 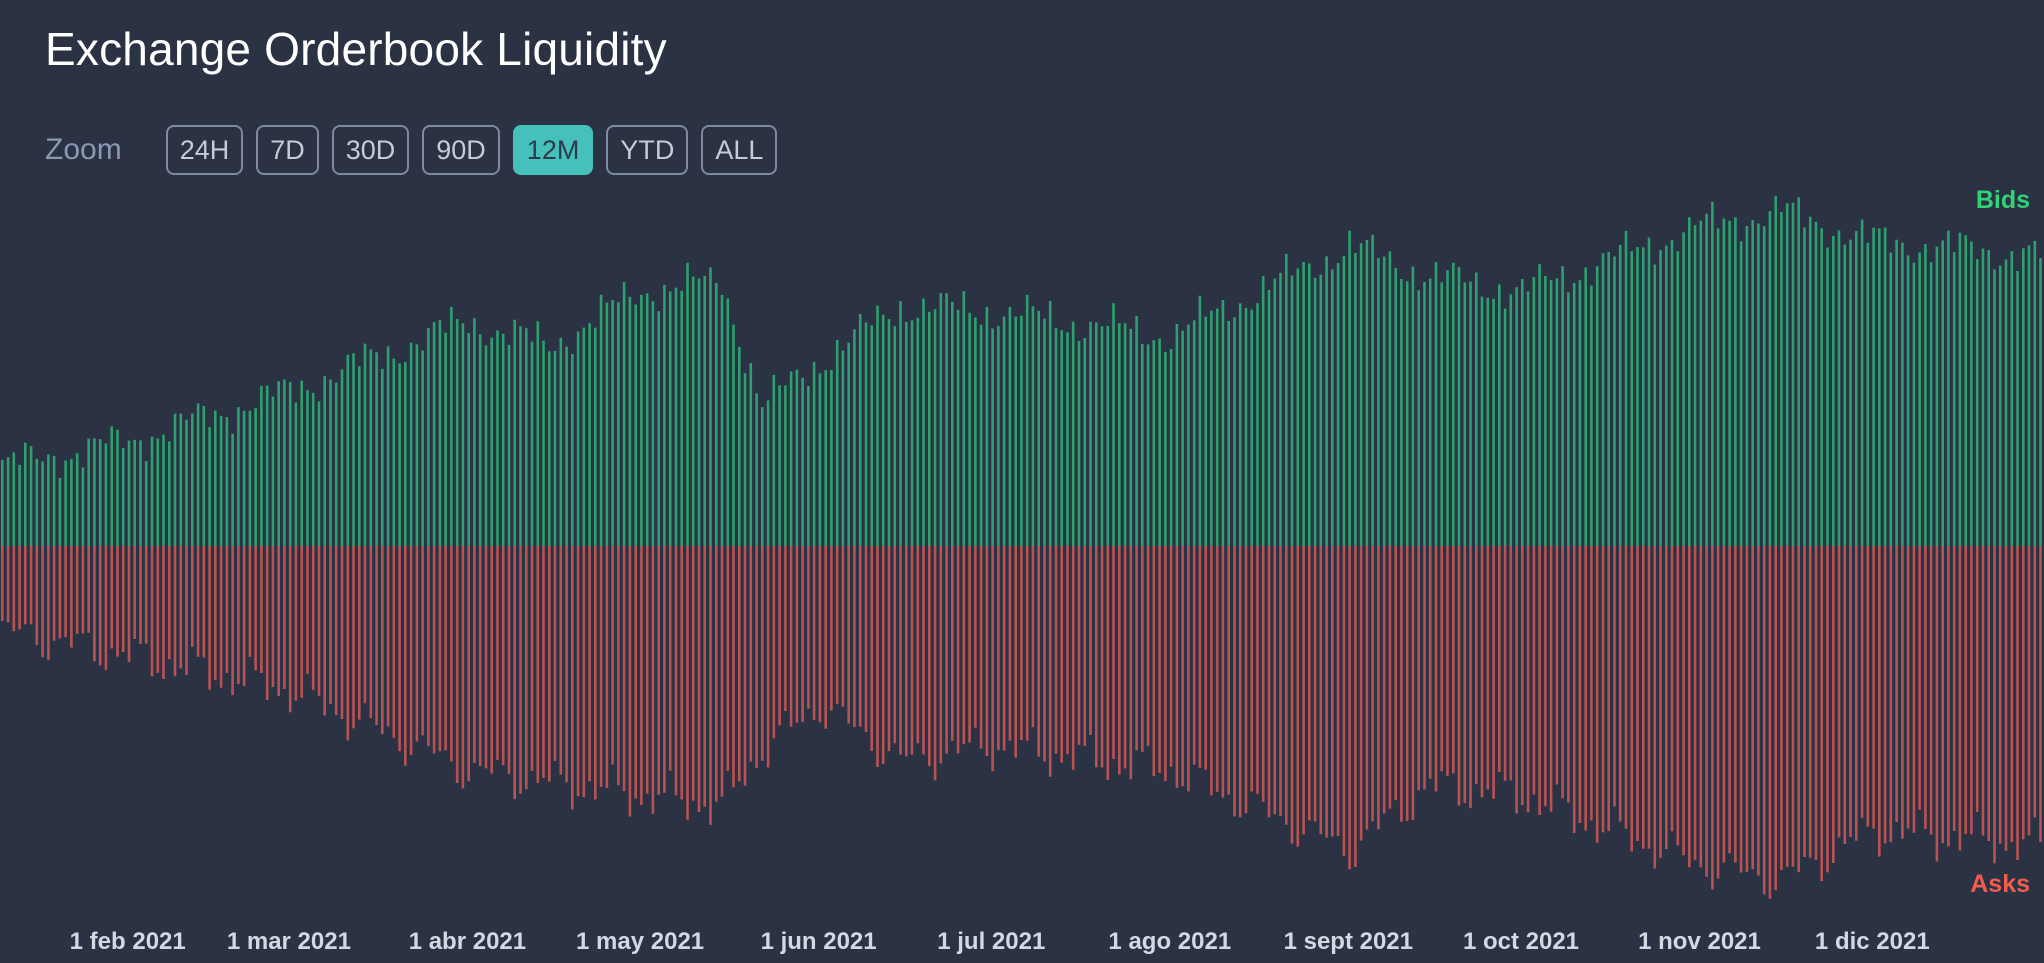 I want to click on zoom-ytd-button: YTD, so click(x=647, y=150).